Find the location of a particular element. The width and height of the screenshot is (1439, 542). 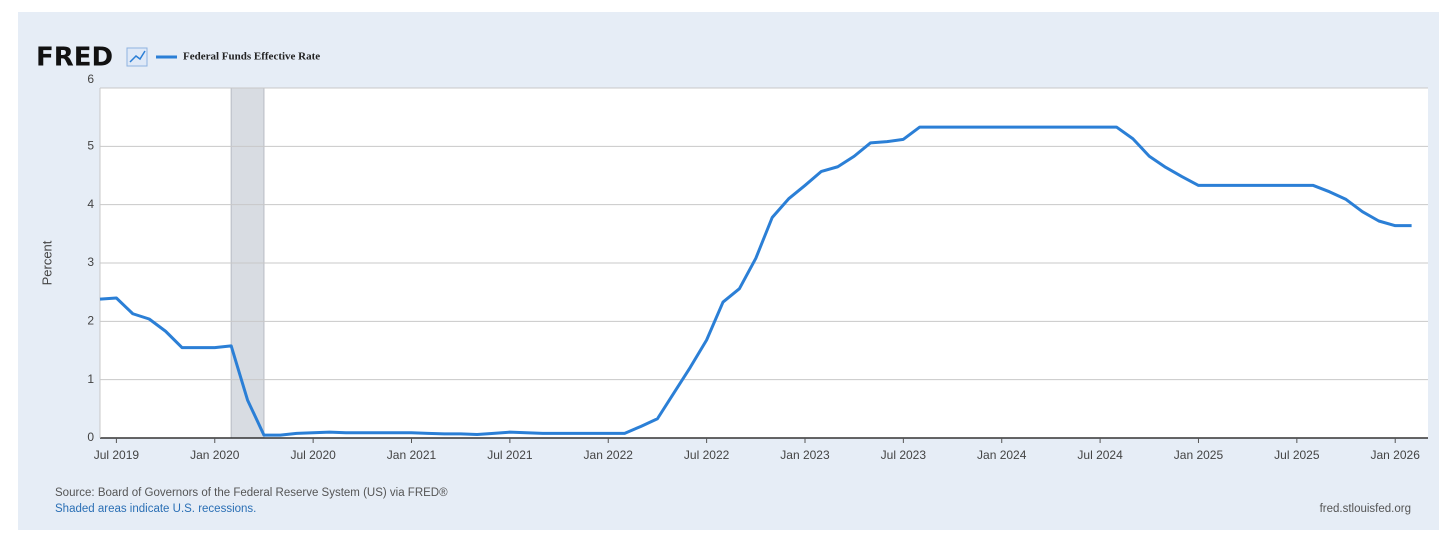

y-tick-label: 1 is located at coordinates (90, 379).